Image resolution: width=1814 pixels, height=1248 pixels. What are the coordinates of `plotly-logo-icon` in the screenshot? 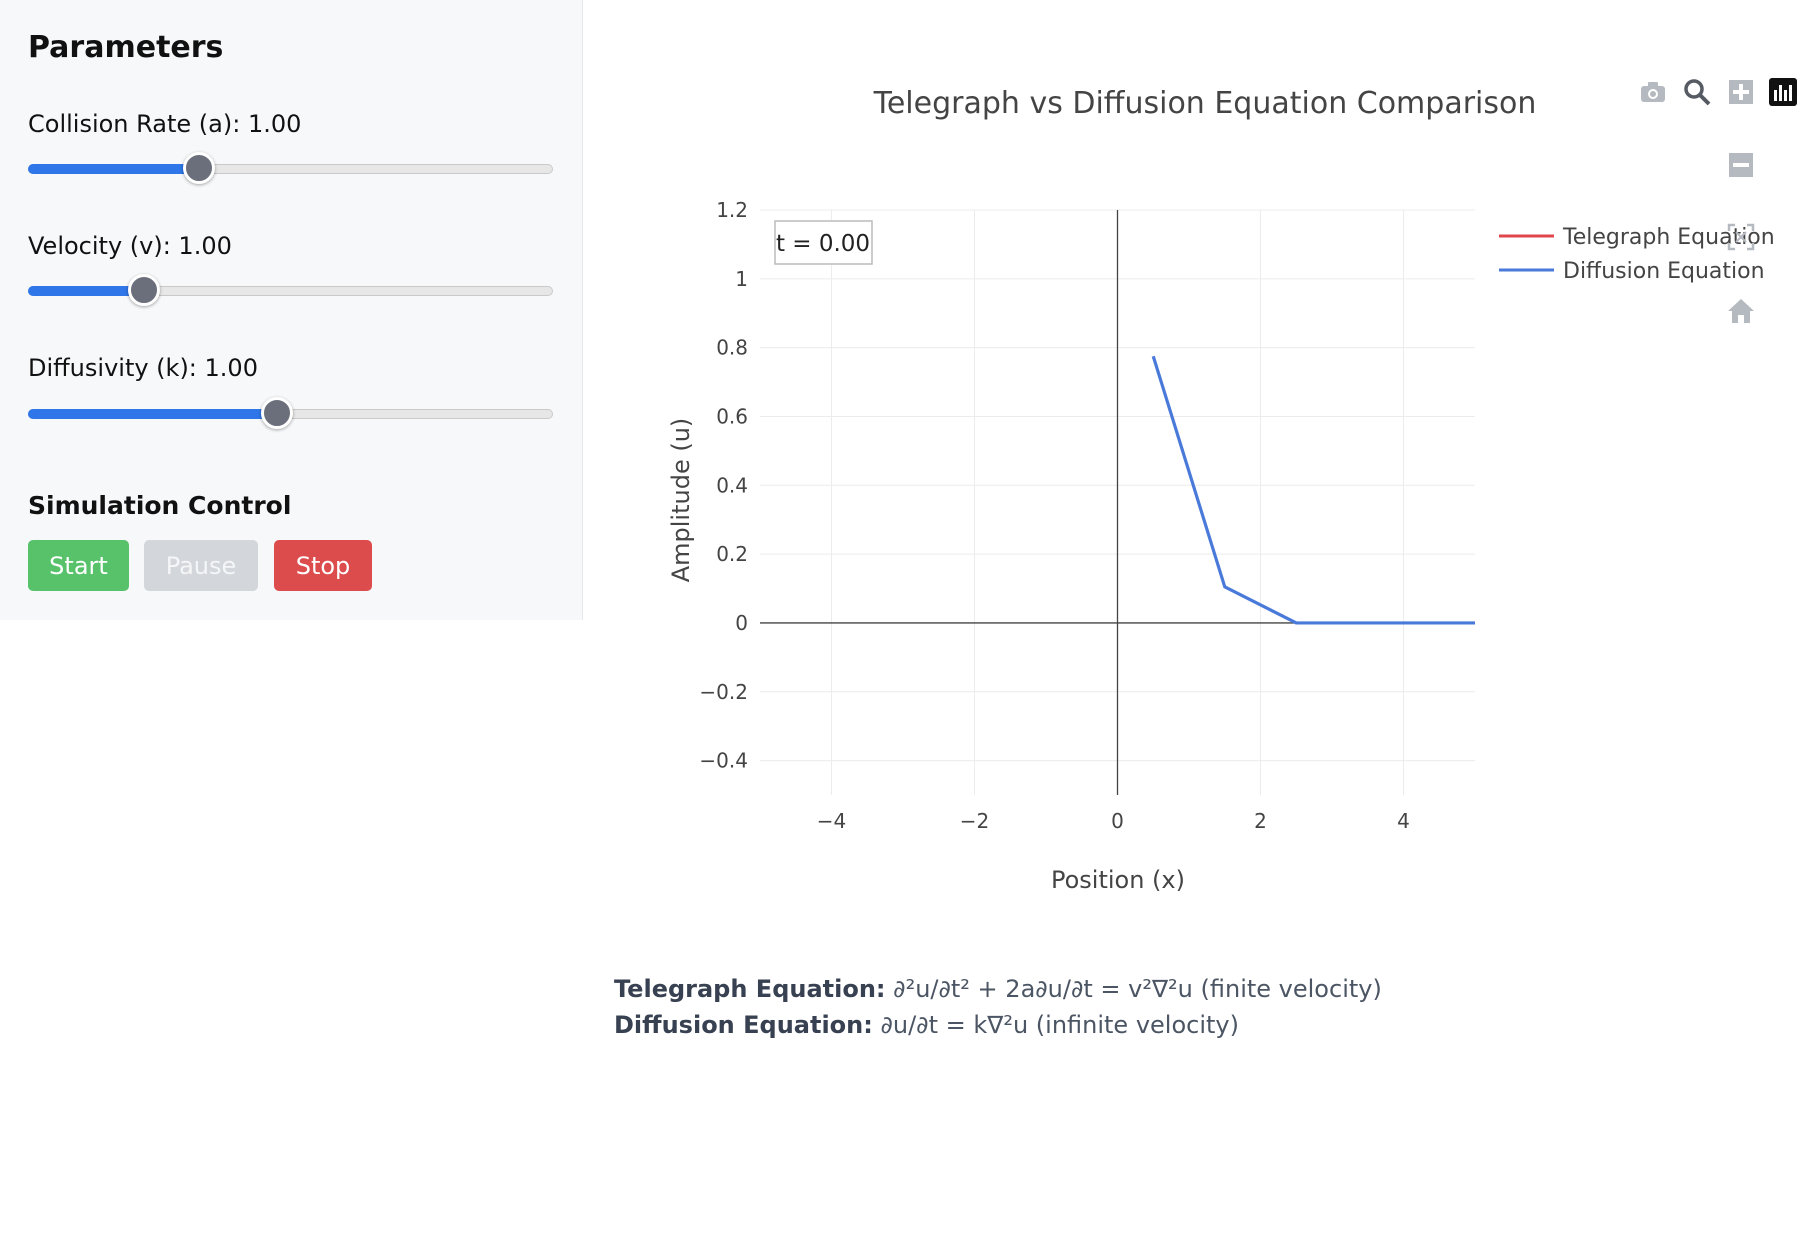 It's located at (1783, 92).